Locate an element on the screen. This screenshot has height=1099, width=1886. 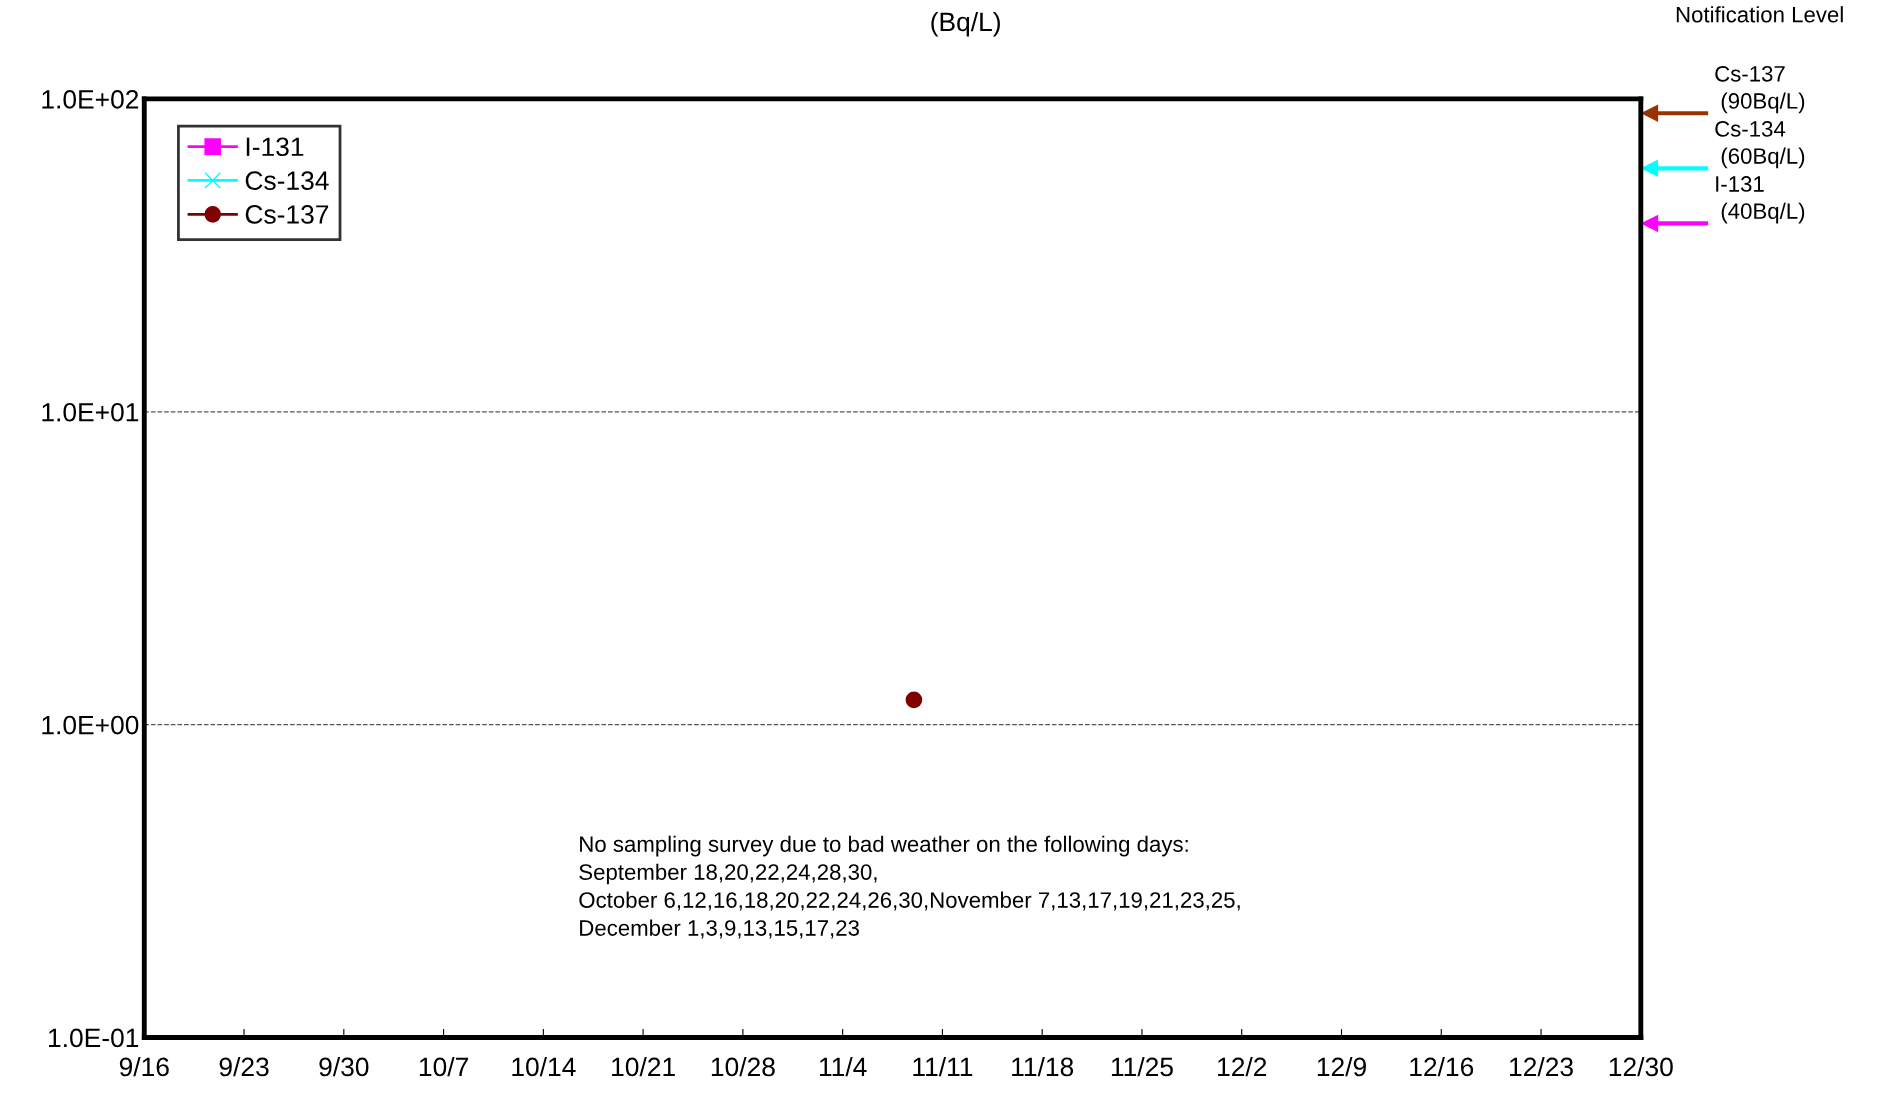
annotation: No sampling survey due to bad weather on the following days: September 18,20,22,24,28,30, October 6,12,16,18,20,22,24,26,30,November 7,13,17,19,21,23,25, December 1,3,9,13,15,17,23 is located at coordinates (909, 887).